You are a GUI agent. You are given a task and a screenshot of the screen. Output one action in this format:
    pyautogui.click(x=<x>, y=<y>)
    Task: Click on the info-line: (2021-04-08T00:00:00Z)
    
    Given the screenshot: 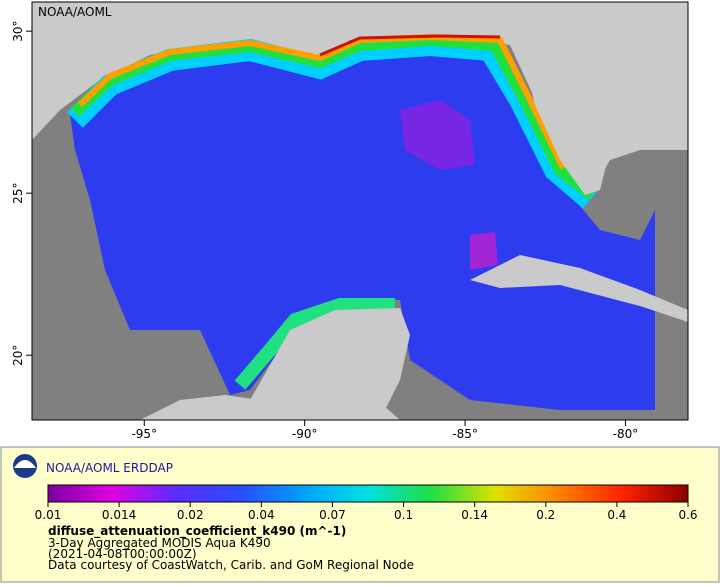 What is the action you would take?
    pyautogui.click(x=122, y=554)
    